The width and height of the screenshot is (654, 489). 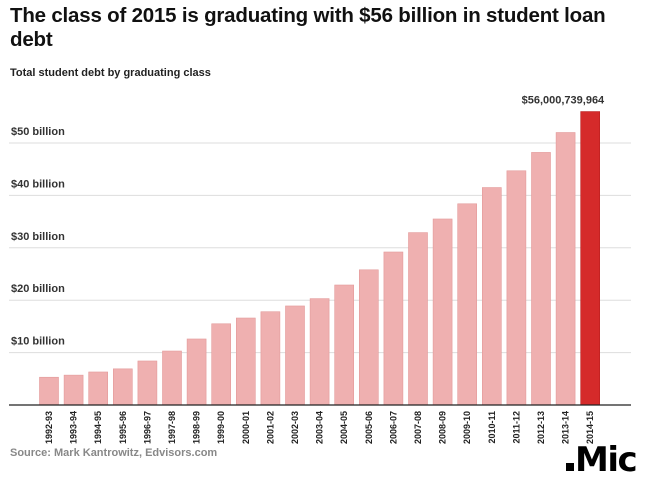 What do you see at coordinates (566, 427) in the screenshot?
I see `x-tick-label: 2013-14` at bounding box center [566, 427].